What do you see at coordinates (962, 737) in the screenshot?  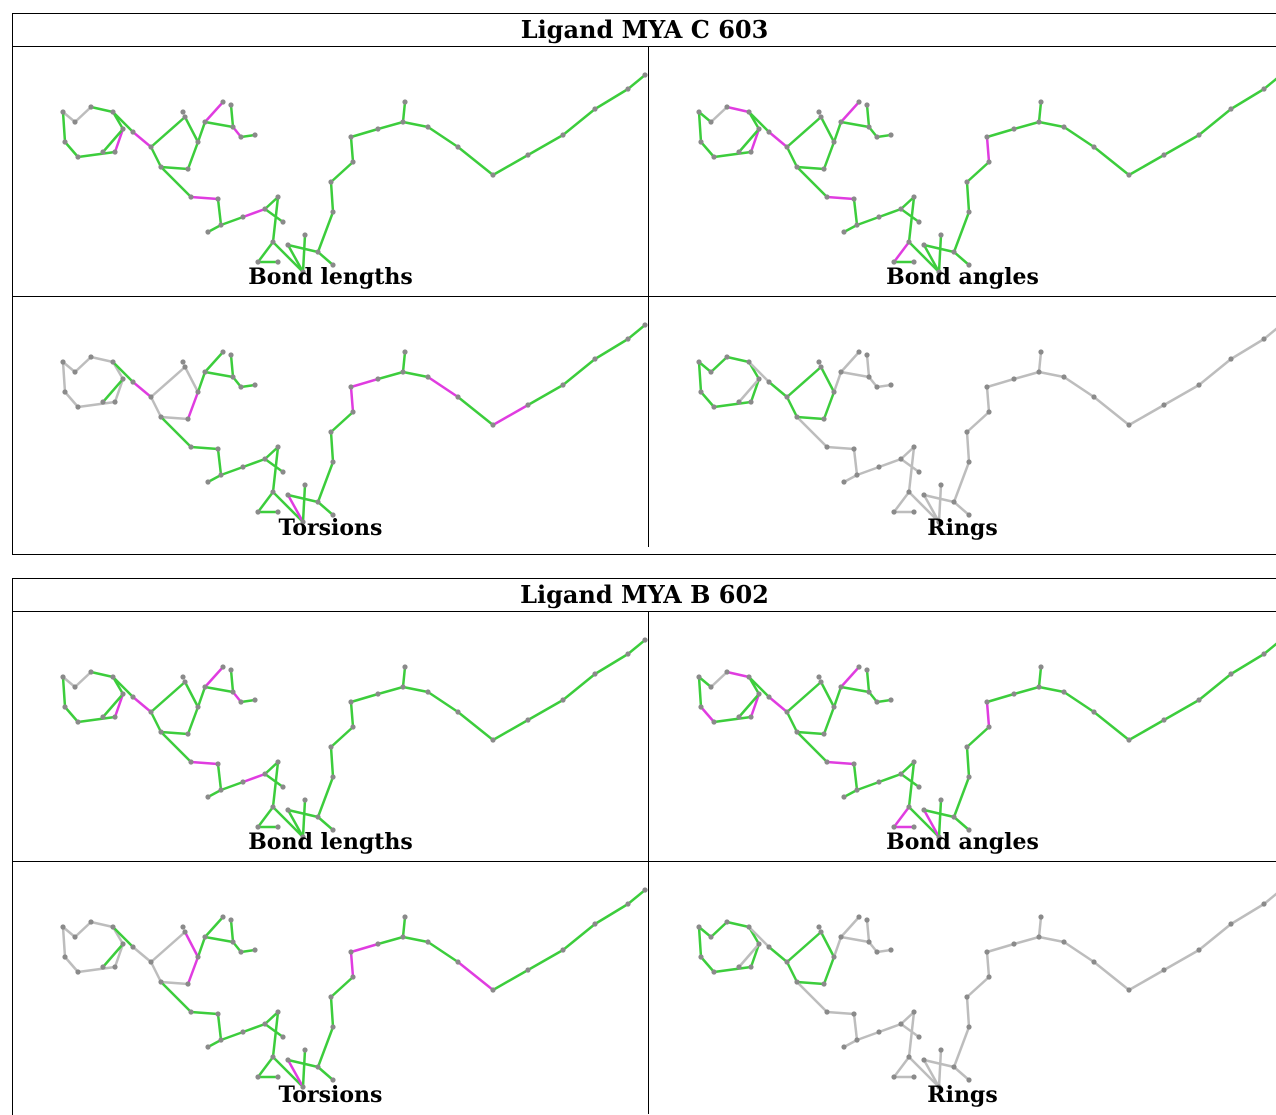 I see `panel-bond-angles: Bond angles` at bounding box center [962, 737].